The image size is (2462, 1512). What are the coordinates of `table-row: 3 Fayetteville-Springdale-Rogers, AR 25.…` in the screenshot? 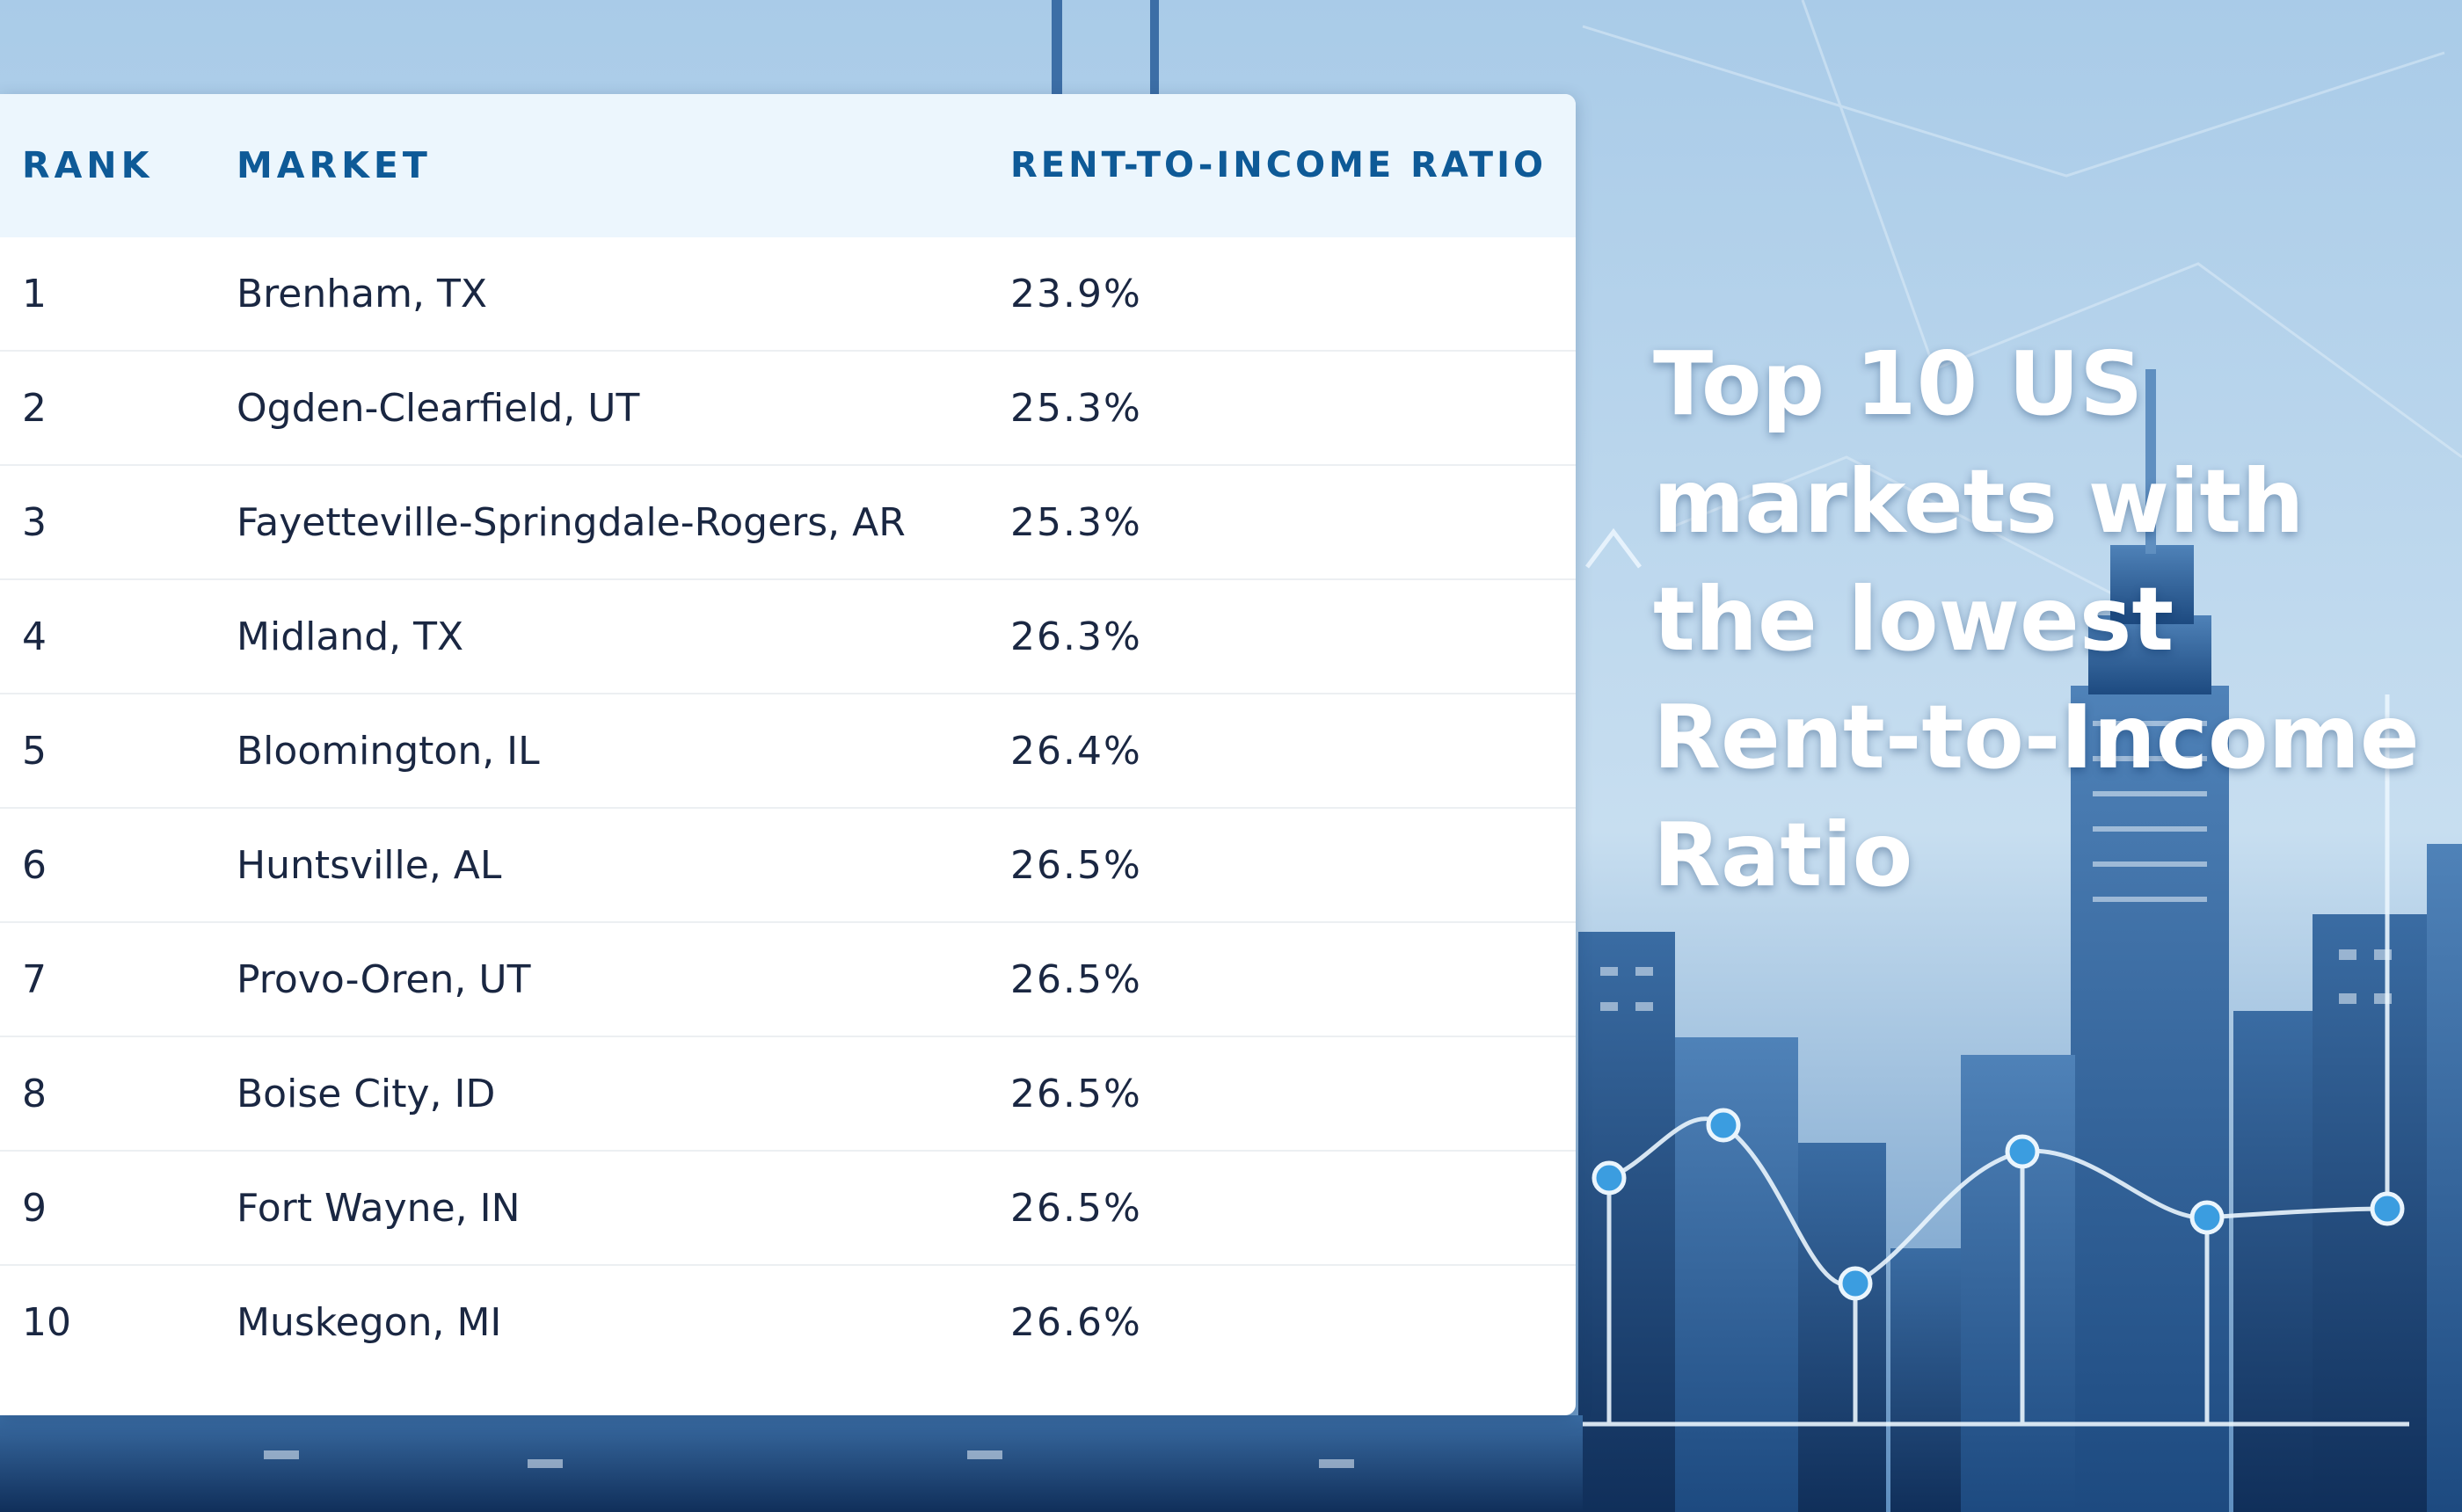 It's located at (788, 523).